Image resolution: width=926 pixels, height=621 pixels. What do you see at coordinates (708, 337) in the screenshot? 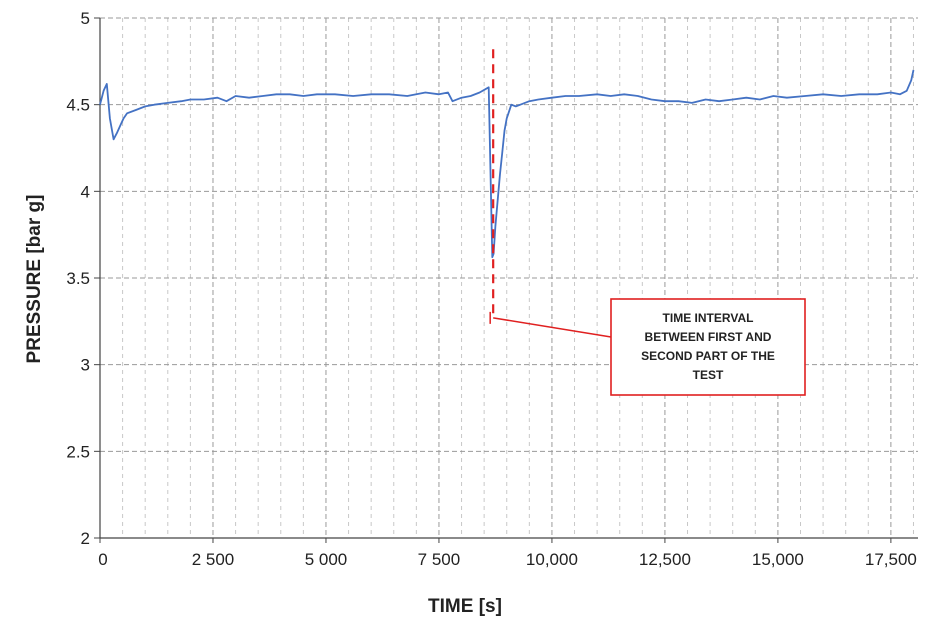
I see `callout-text-line: BETWEEN FIRST AND` at bounding box center [708, 337].